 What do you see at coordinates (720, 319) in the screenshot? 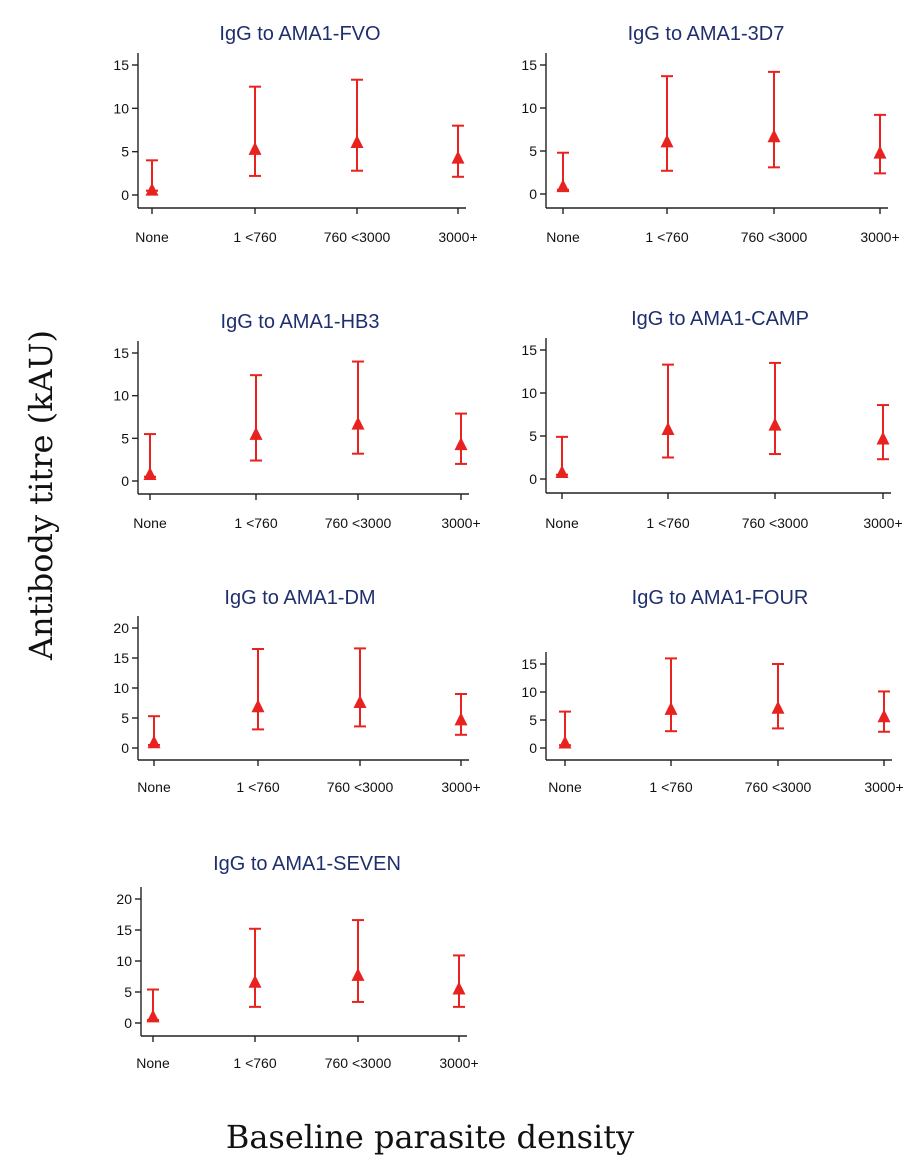
I see `panel-title: IgG to AMA1-CAMP` at bounding box center [720, 319].